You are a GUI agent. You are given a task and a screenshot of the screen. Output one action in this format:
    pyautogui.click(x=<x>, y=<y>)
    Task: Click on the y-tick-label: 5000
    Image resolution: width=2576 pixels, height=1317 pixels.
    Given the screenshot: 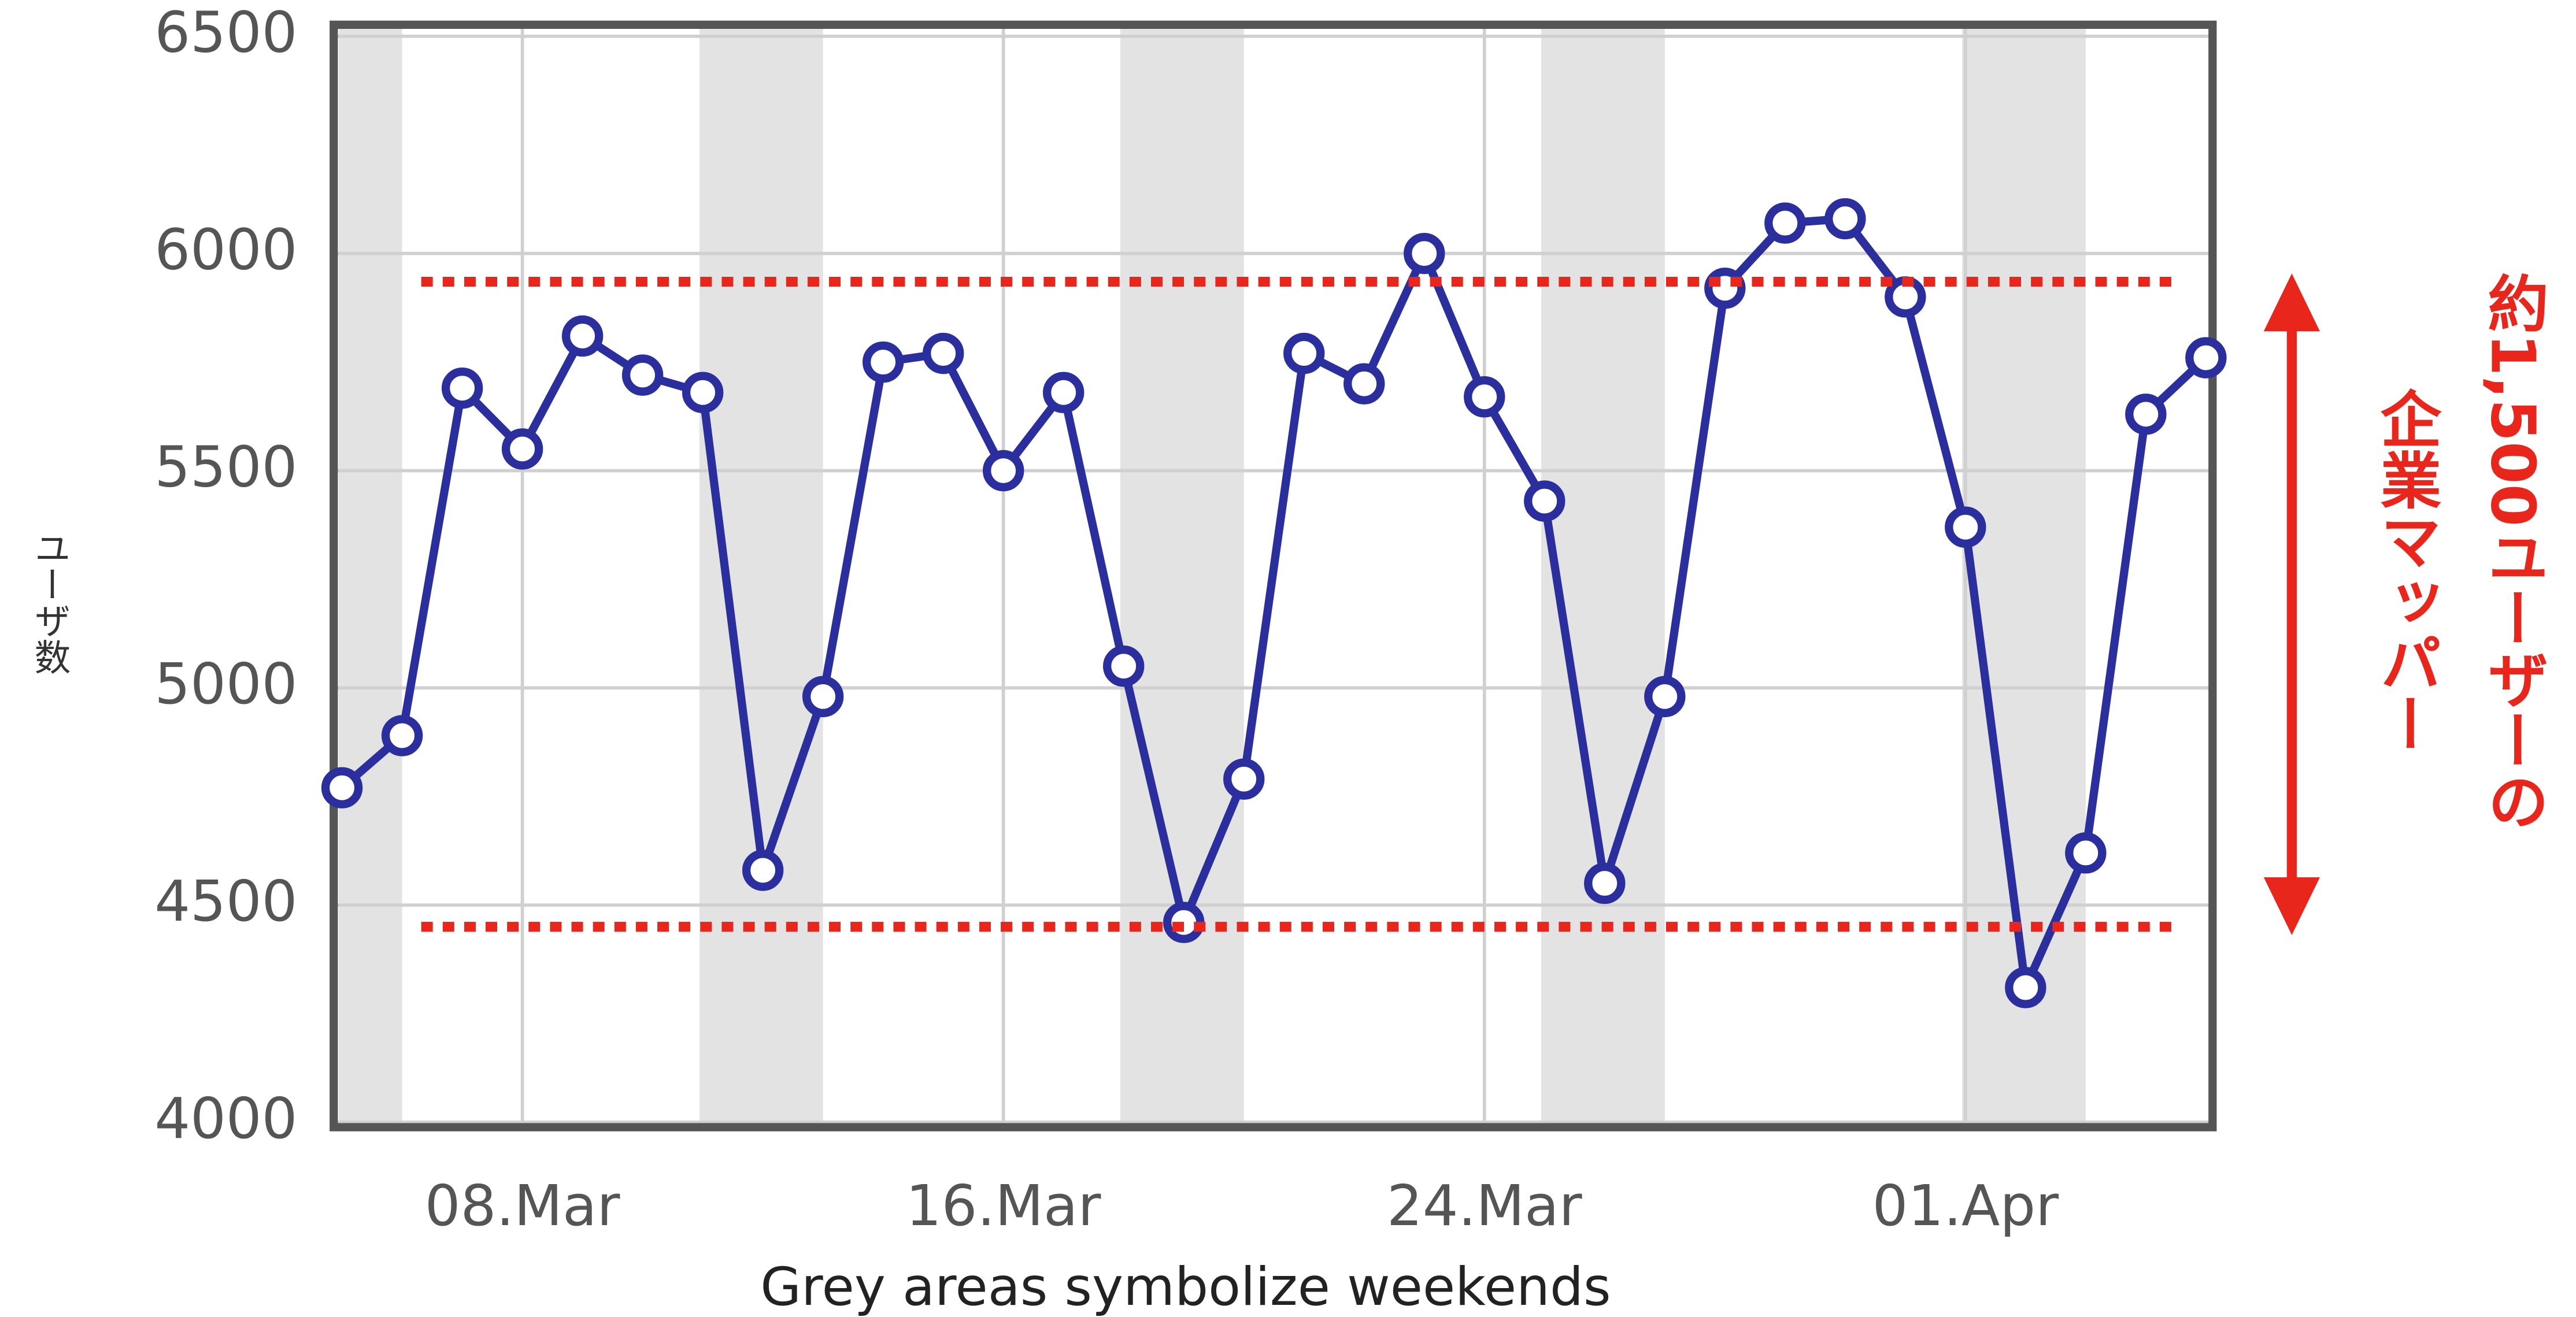 What is the action you would take?
    pyautogui.click(x=225, y=684)
    